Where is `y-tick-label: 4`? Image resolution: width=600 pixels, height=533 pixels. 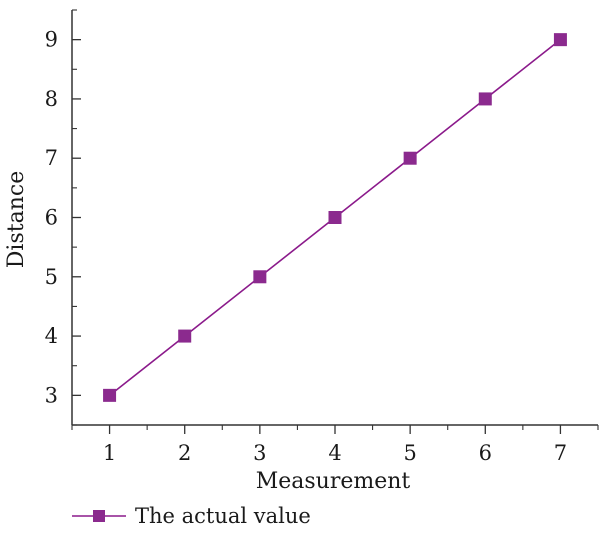
y-tick-label: 4 is located at coordinates (51, 336).